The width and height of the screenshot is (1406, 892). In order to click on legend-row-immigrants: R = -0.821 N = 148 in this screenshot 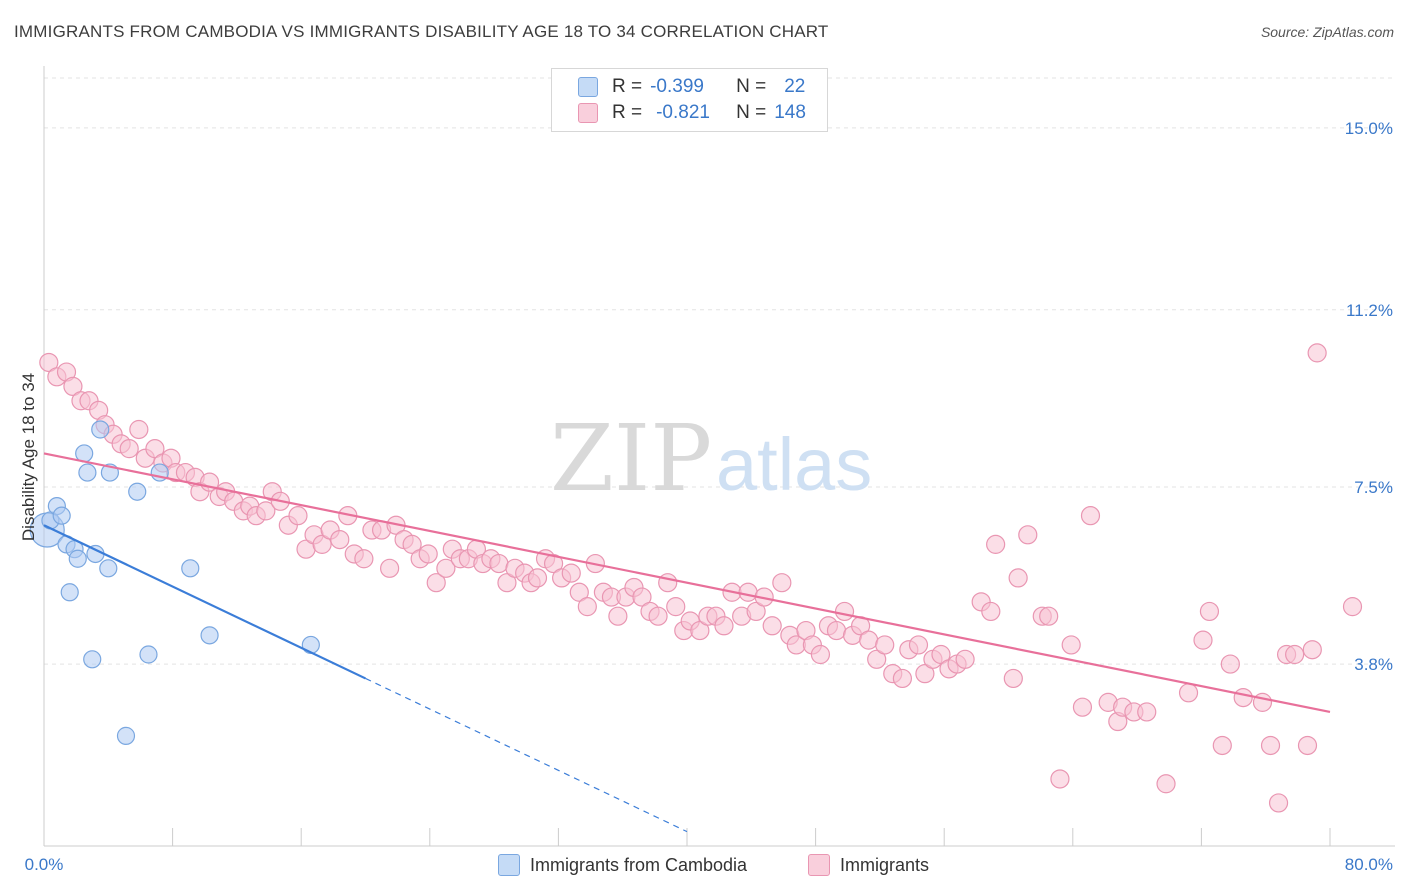, I will do `click(692, 113)`.